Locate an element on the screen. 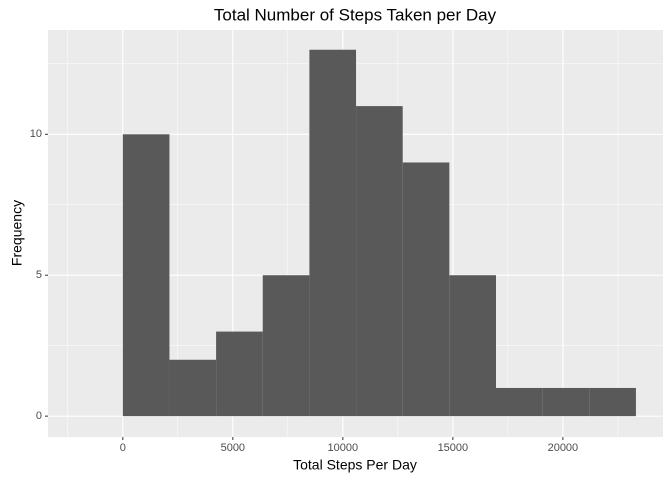  y-tick-label: 0 is located at coordinates (39, 416).